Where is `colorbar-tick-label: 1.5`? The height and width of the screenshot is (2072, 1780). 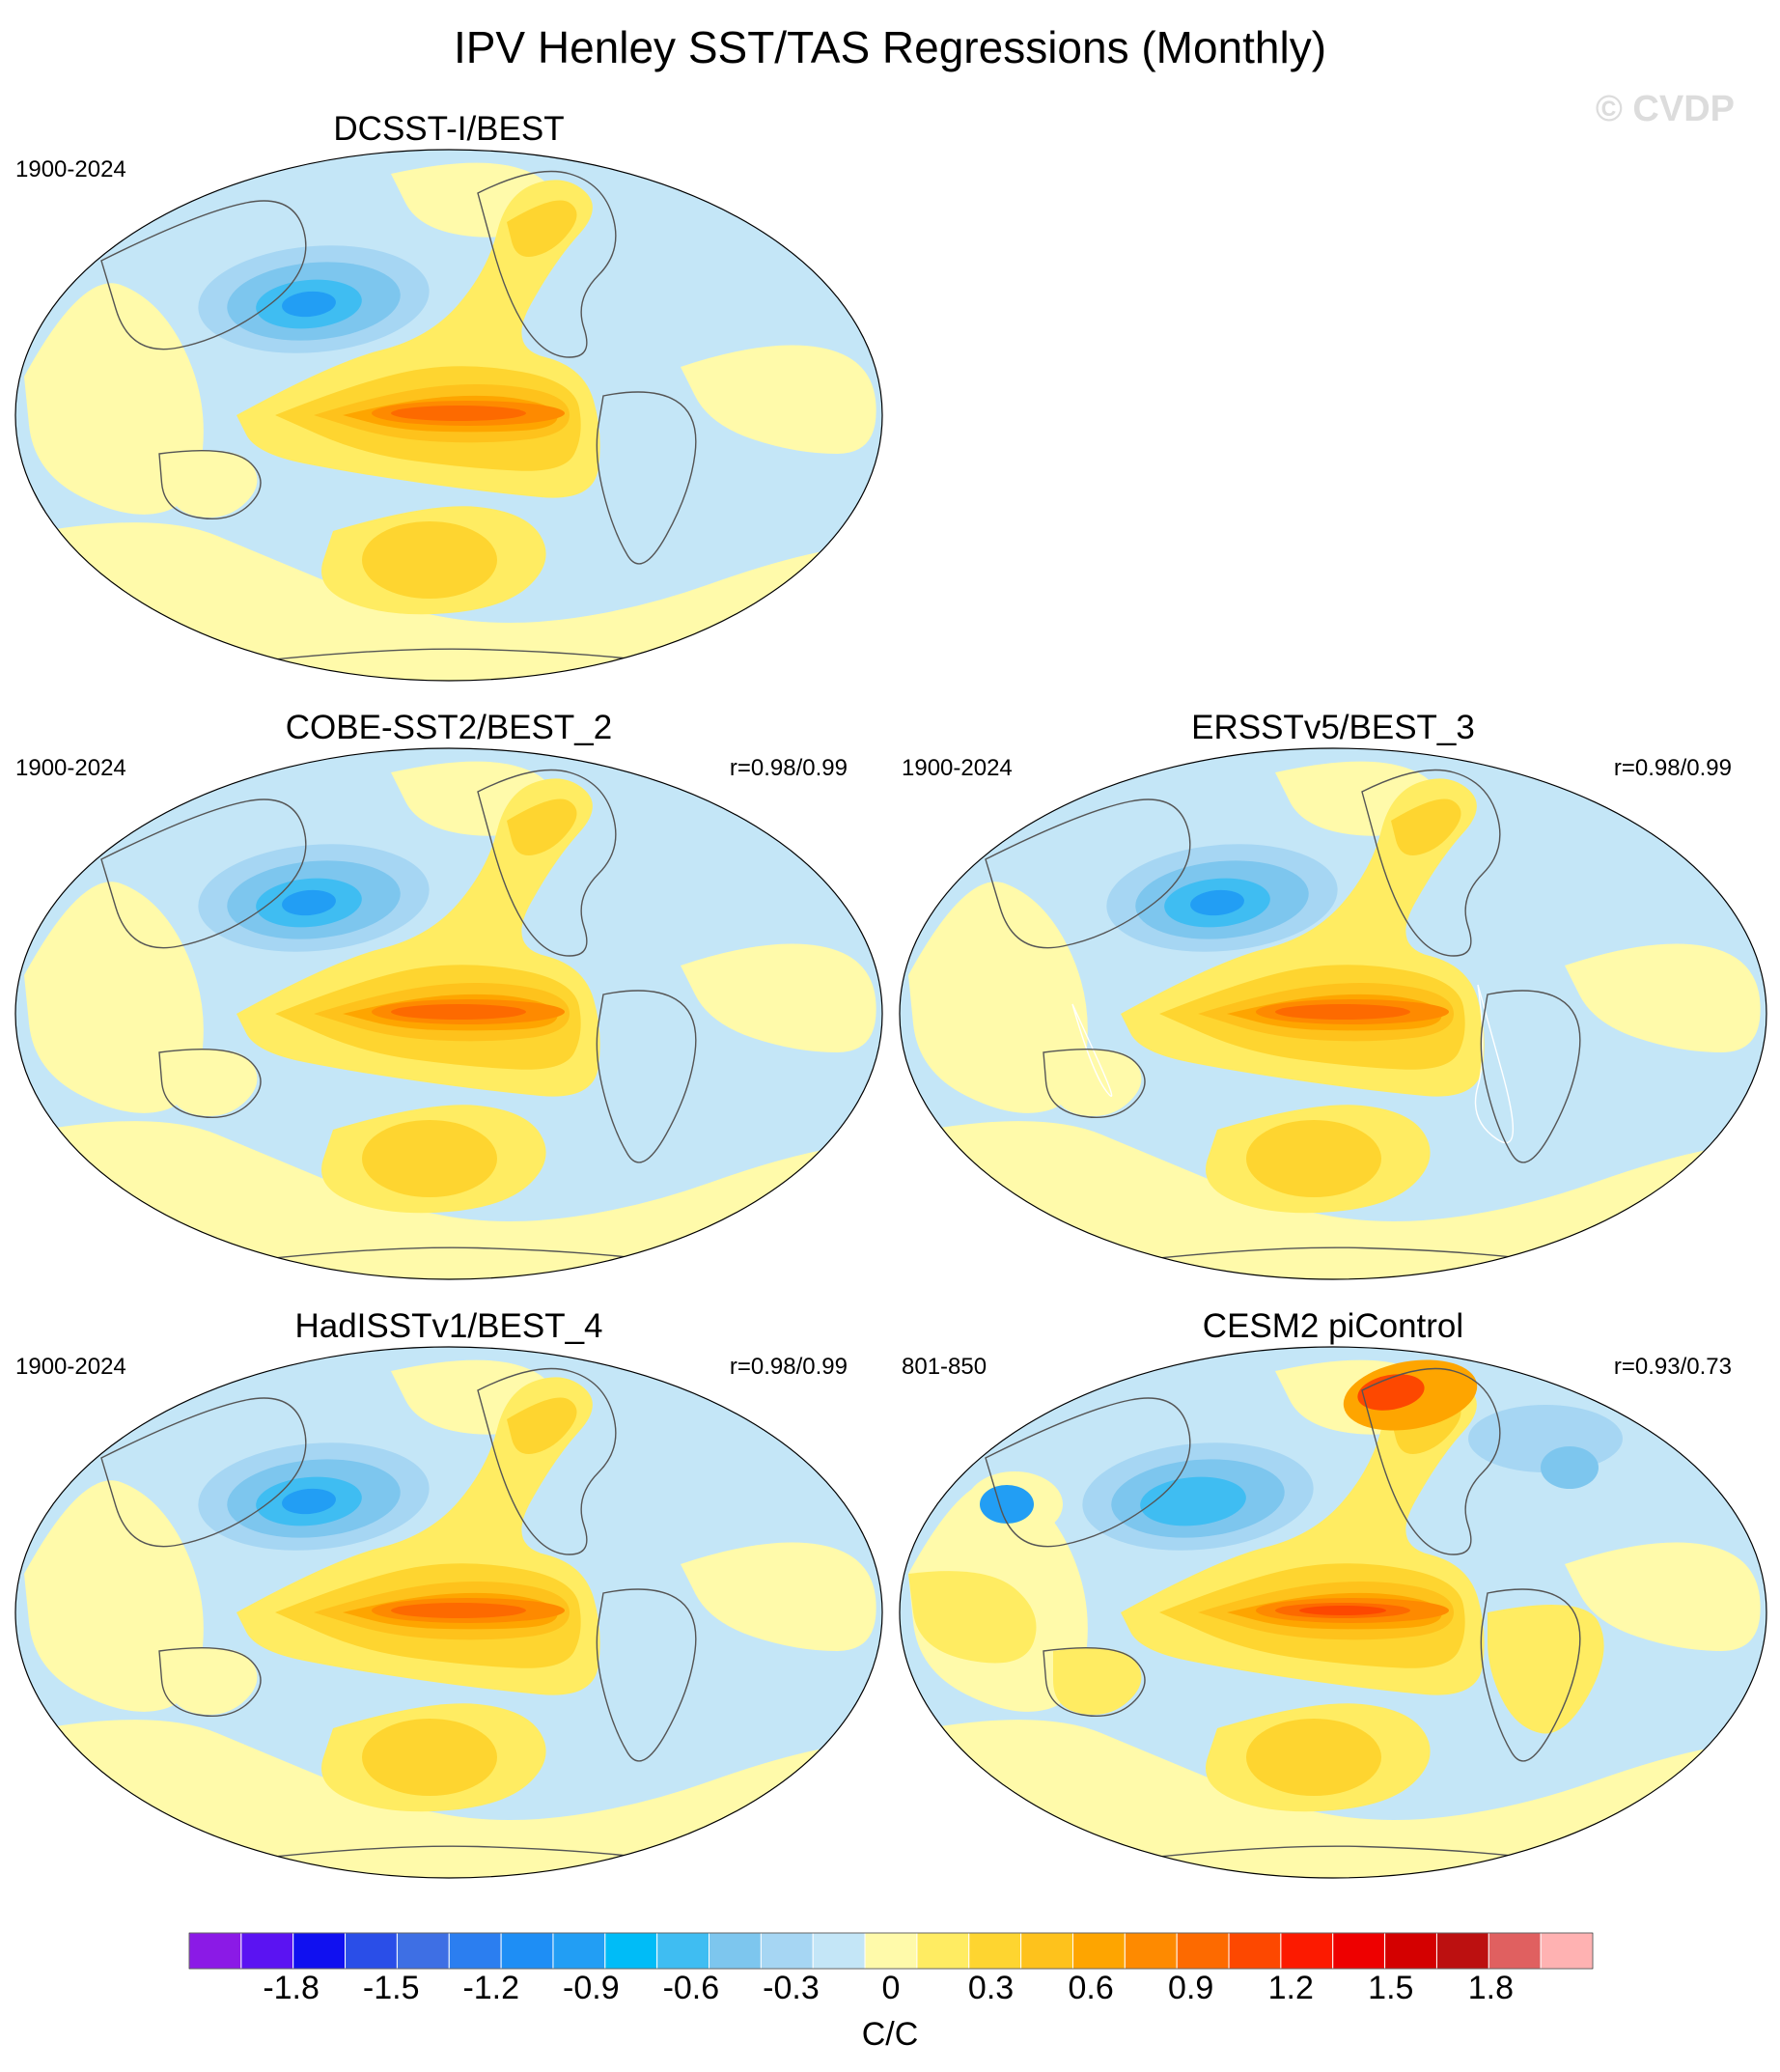
colorbar-tick-label: 1.5 is located at coordinates (1391, 1988).